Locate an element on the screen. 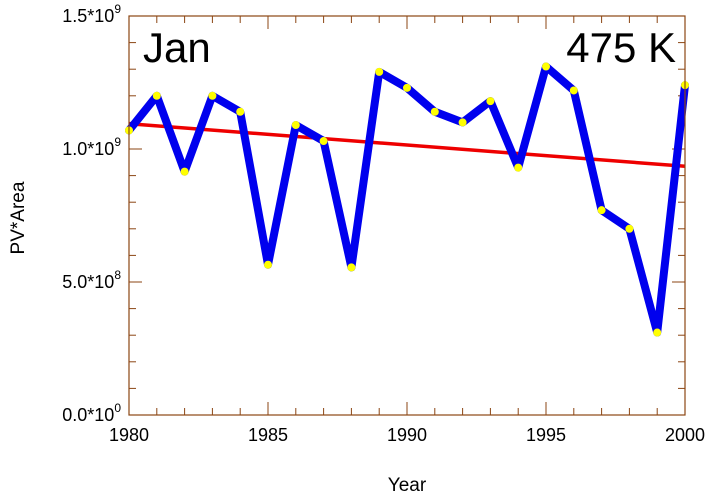 This screenshot has height=501, width=711. x-tick-label: 2000 is located at coordinates (685, 435).